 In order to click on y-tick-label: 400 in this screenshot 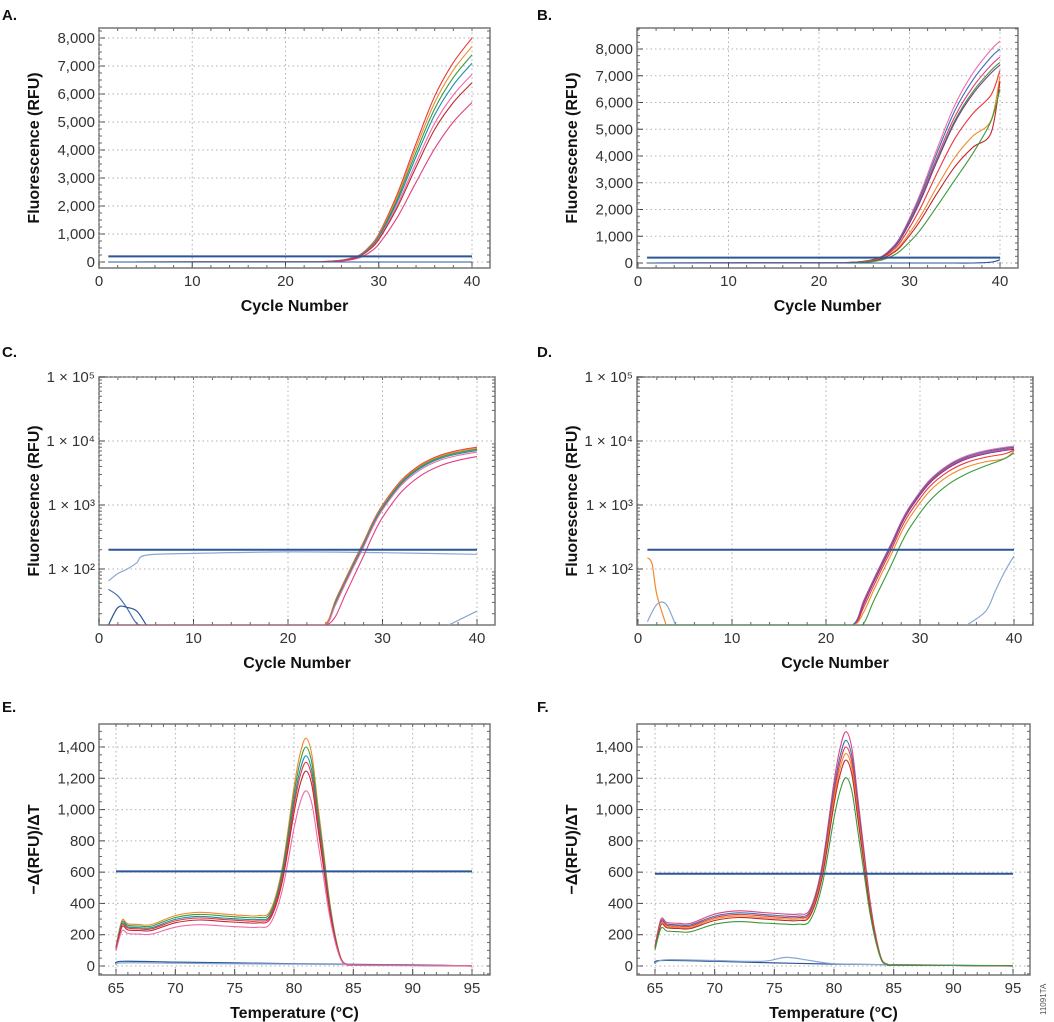, I will do `click(620, 903)`.